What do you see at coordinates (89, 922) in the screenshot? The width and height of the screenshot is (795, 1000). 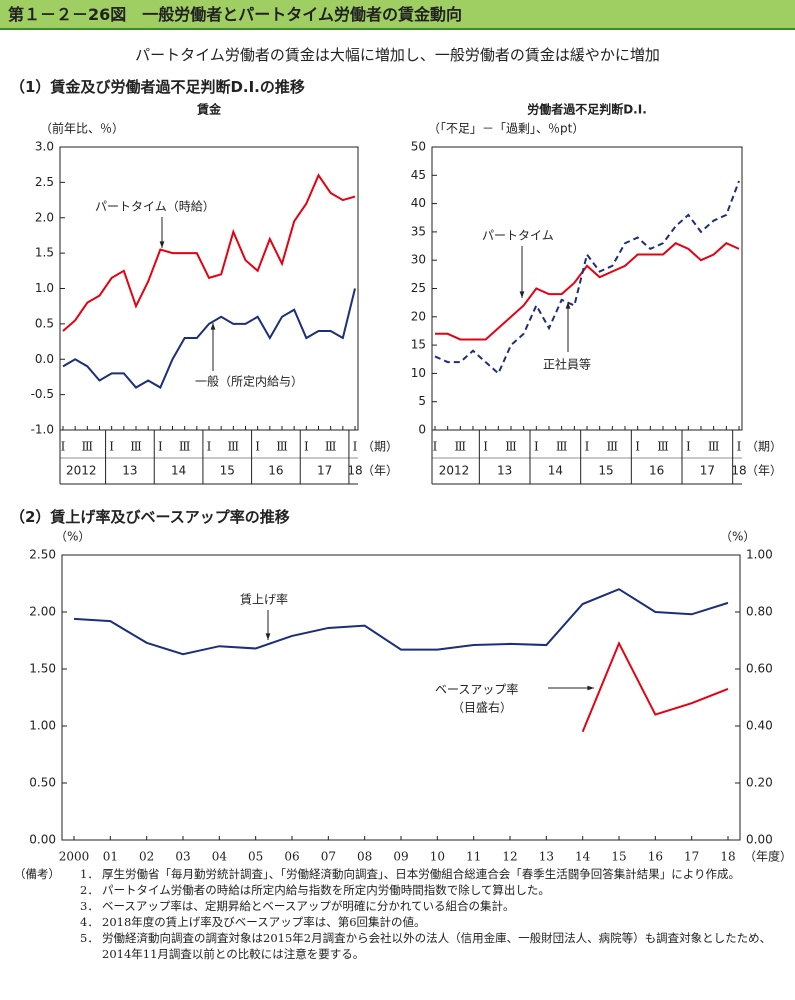 I see `note-num: 4．` at bounding box center [89, 922].